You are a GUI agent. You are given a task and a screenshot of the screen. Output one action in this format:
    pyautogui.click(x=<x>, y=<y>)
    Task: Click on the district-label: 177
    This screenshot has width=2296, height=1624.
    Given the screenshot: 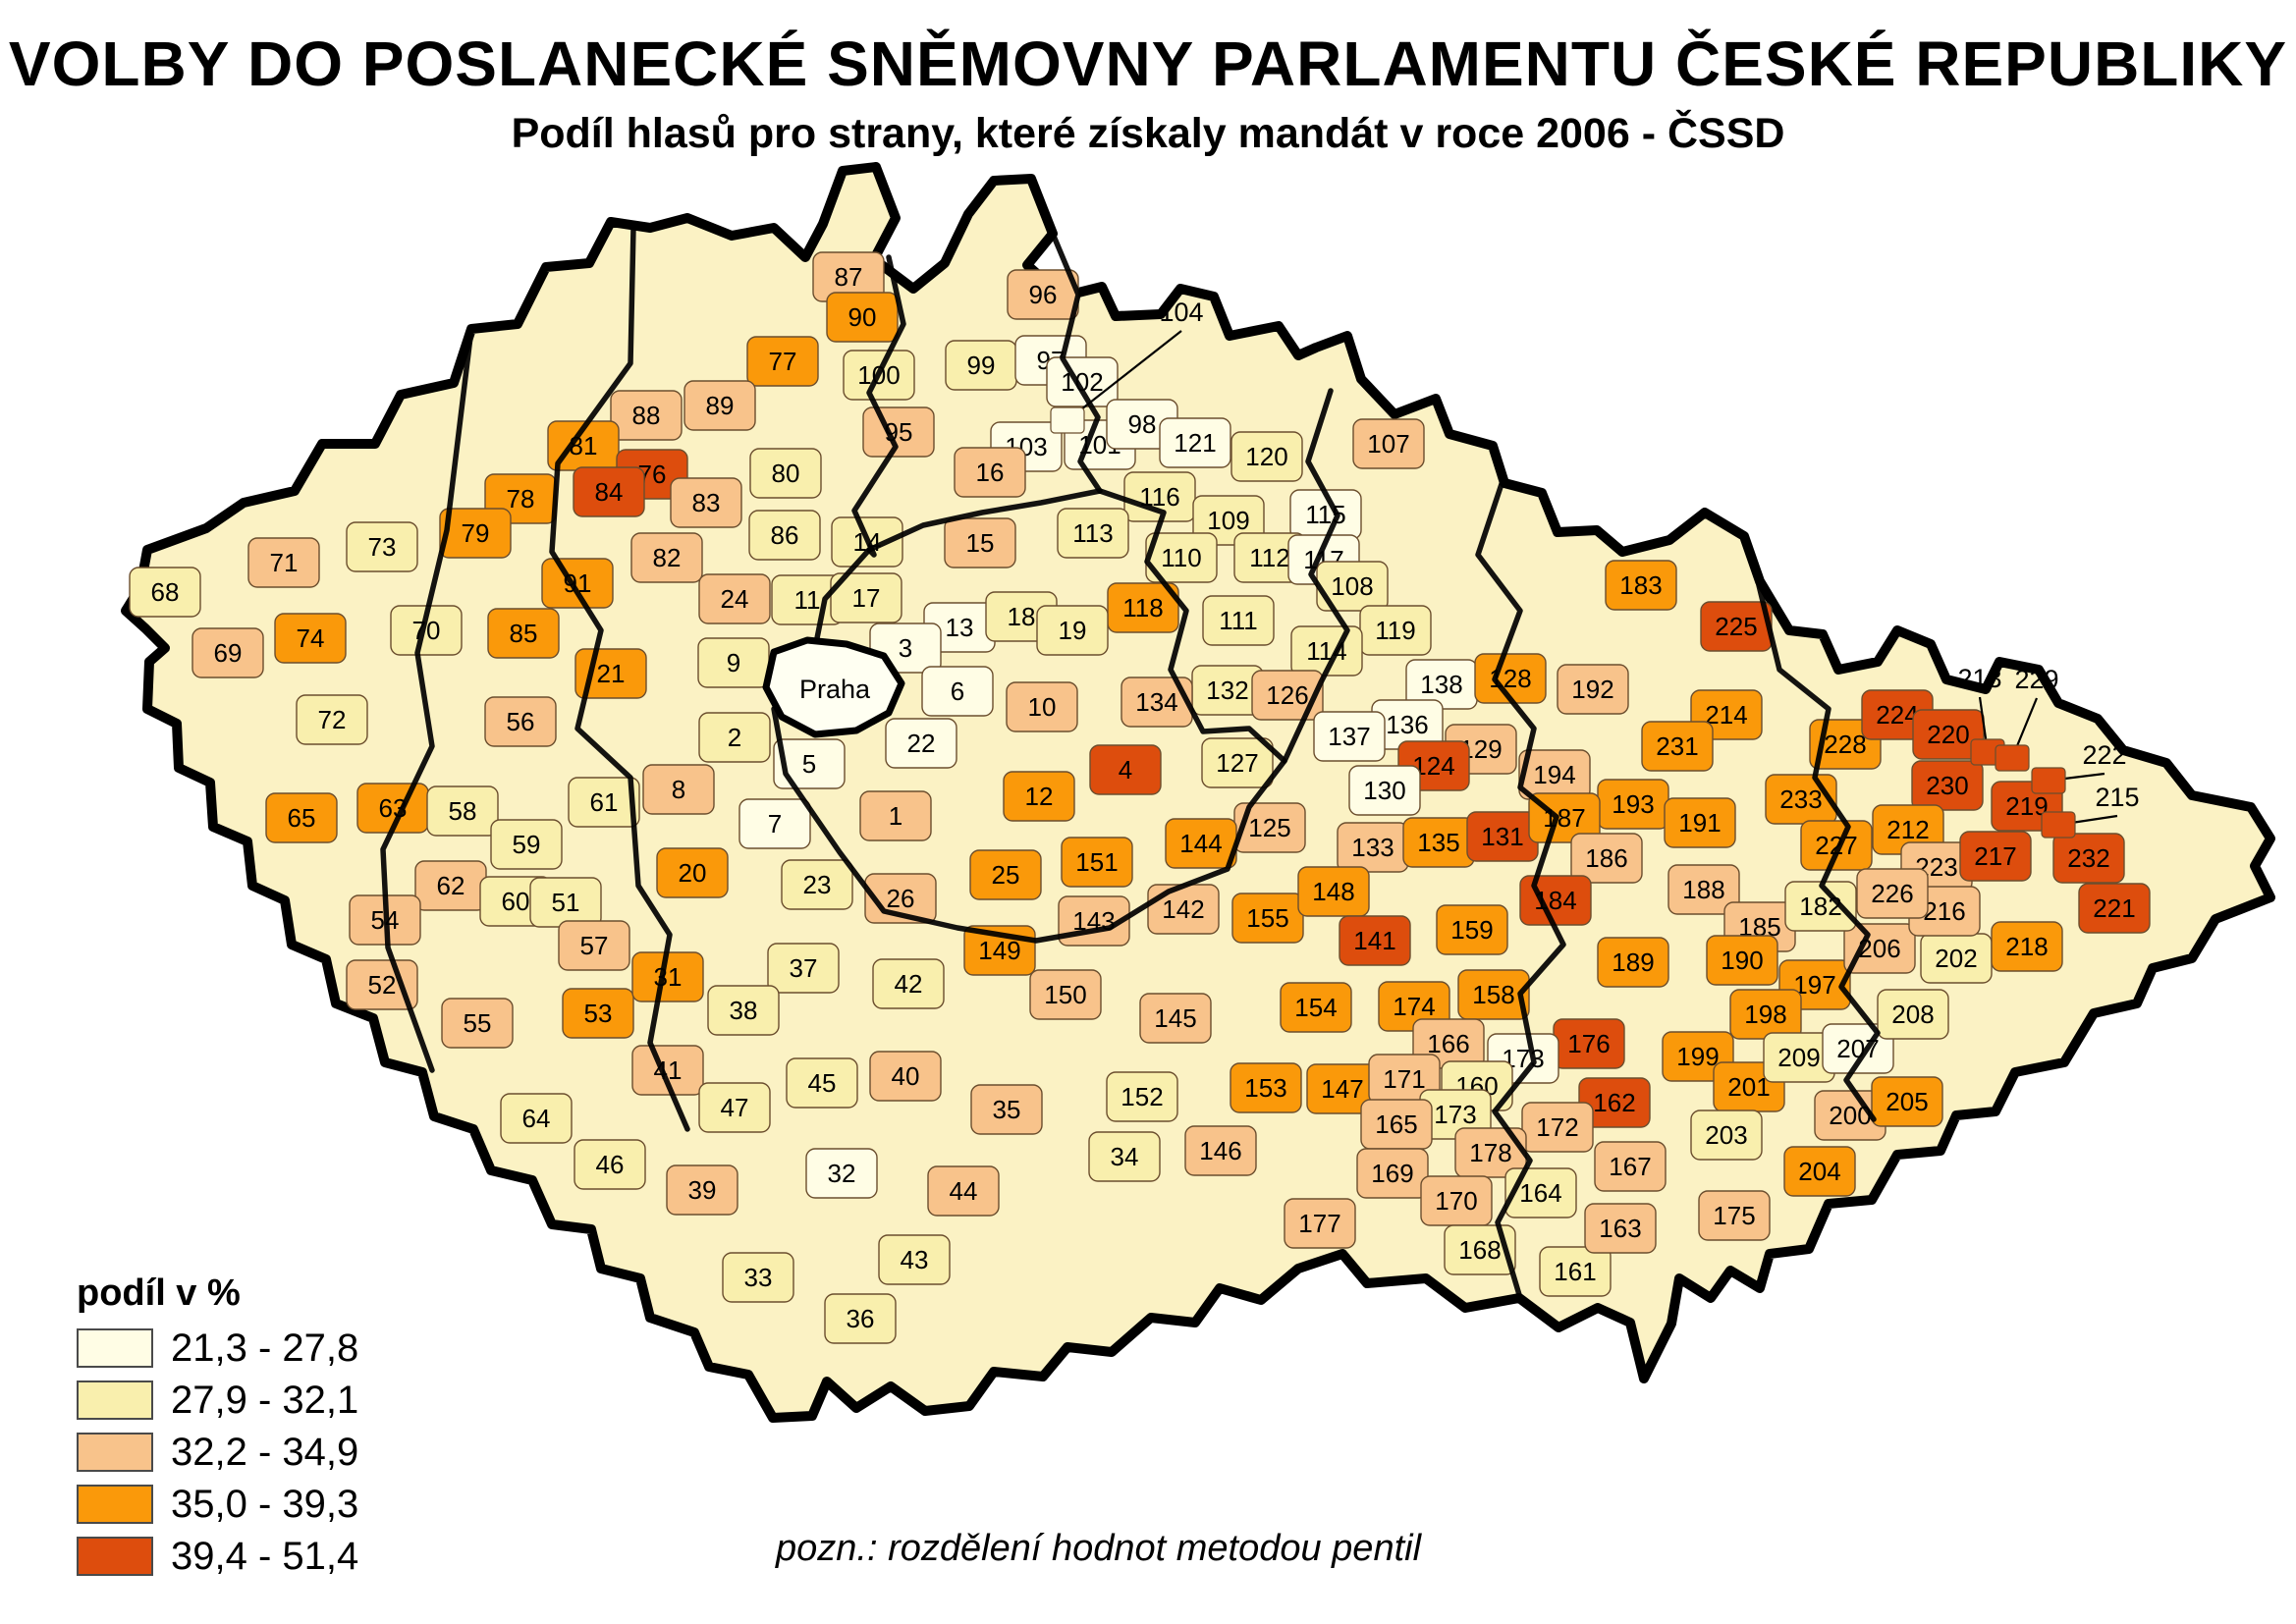 What is the action you would take?
    pyautogui.click(x=1319, y=1223)
    